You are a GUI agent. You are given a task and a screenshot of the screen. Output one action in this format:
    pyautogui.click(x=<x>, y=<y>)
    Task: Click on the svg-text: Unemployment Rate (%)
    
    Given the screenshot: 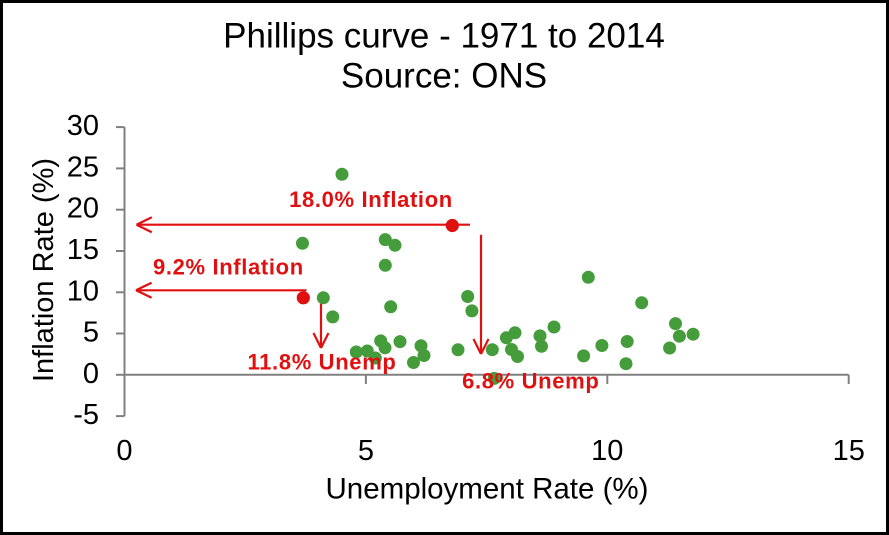 What is the action you would take?
    pyautogui.click(x=487, y=488)
    